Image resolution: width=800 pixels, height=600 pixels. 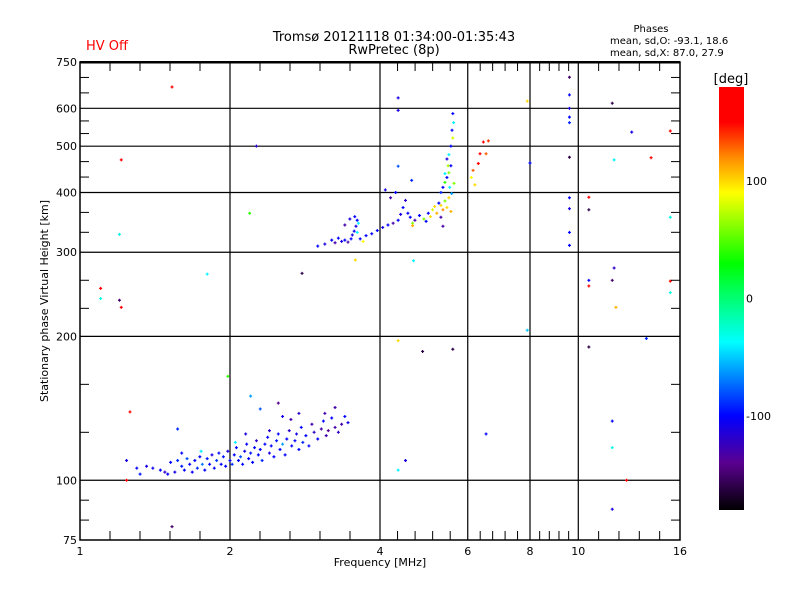 I want to click on x-tick-label: 8, so click(x=530, y=551).